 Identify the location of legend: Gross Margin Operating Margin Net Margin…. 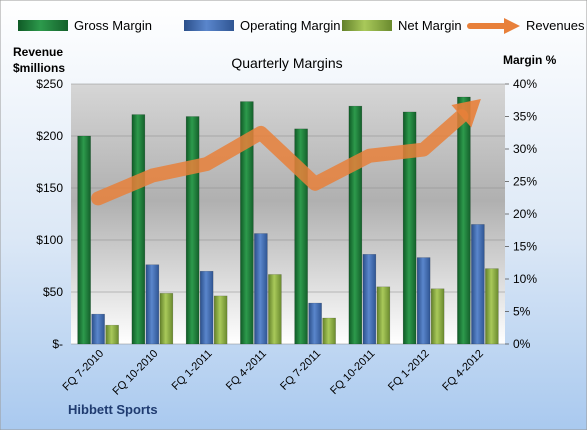
(301, 26).